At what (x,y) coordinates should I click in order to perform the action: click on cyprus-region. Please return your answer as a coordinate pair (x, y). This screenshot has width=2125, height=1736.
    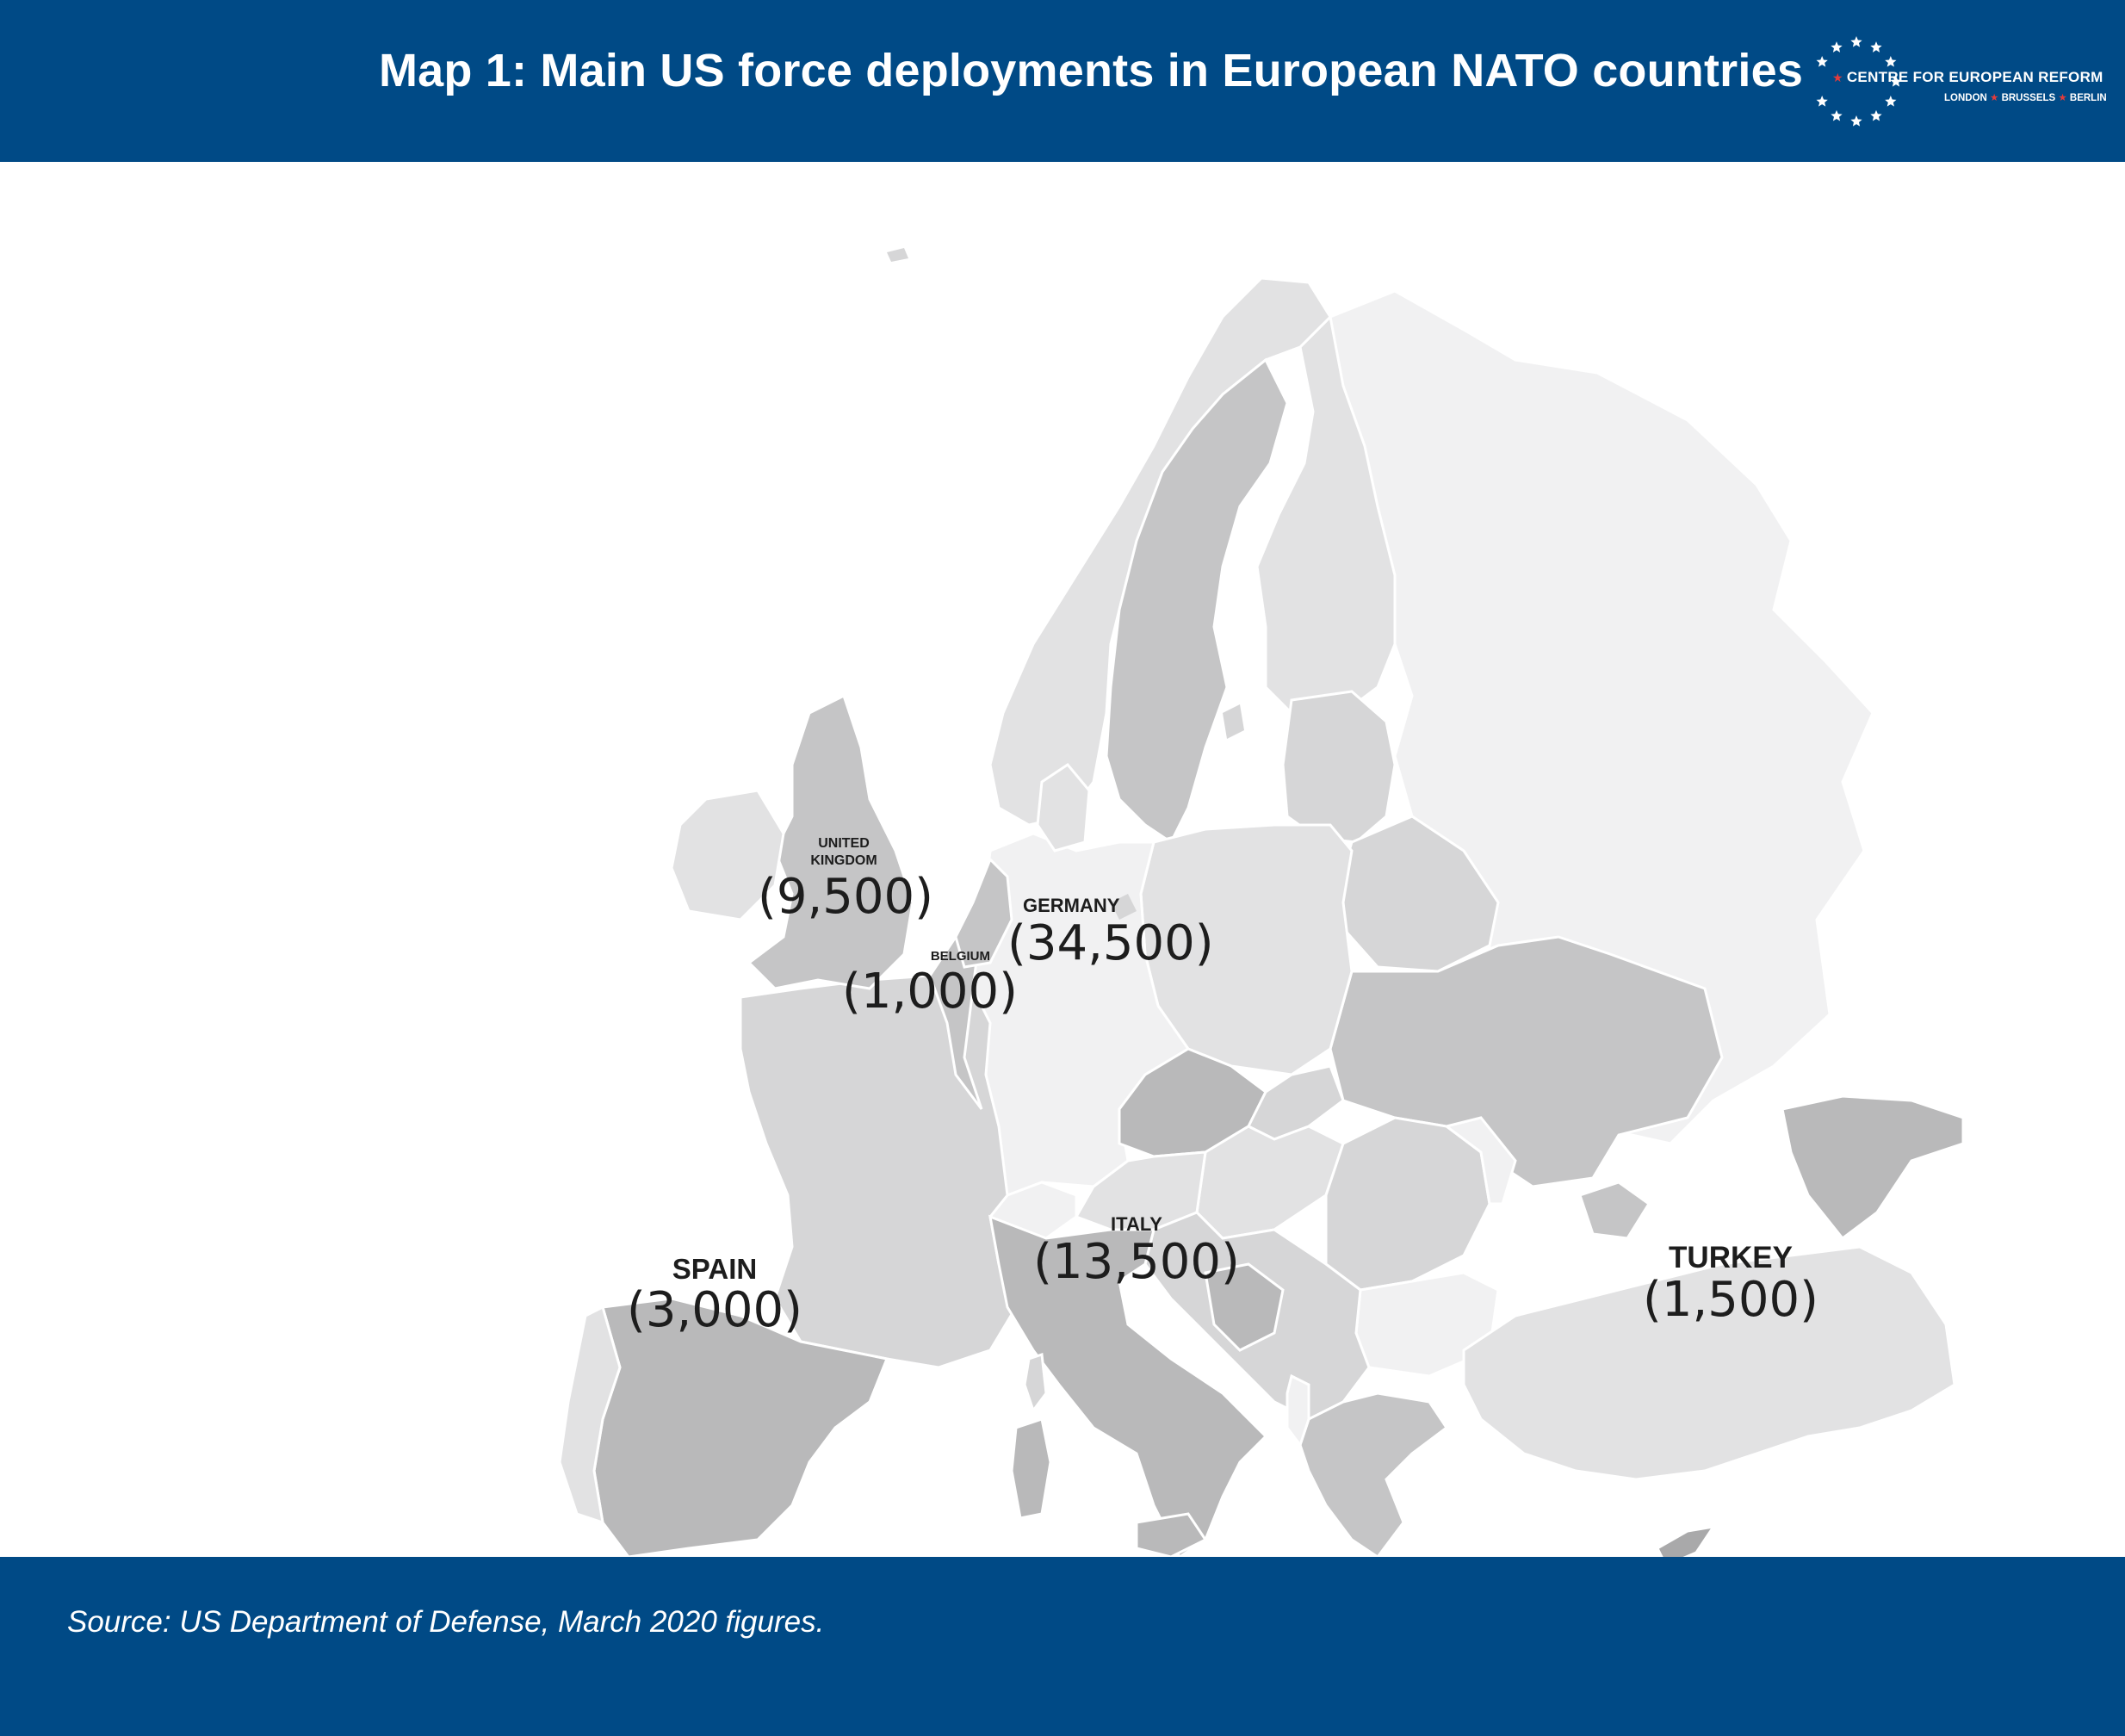
    Looking at the image, I should click on (1687, 1540).